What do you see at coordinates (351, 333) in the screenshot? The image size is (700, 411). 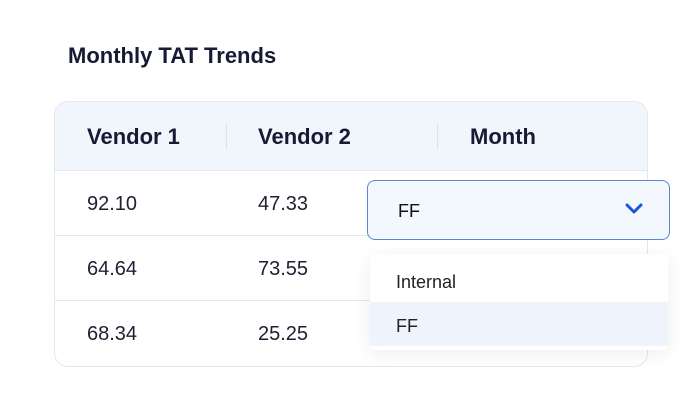 I see `table-row: 68.34 25.25` at bounding box center [351, 333].